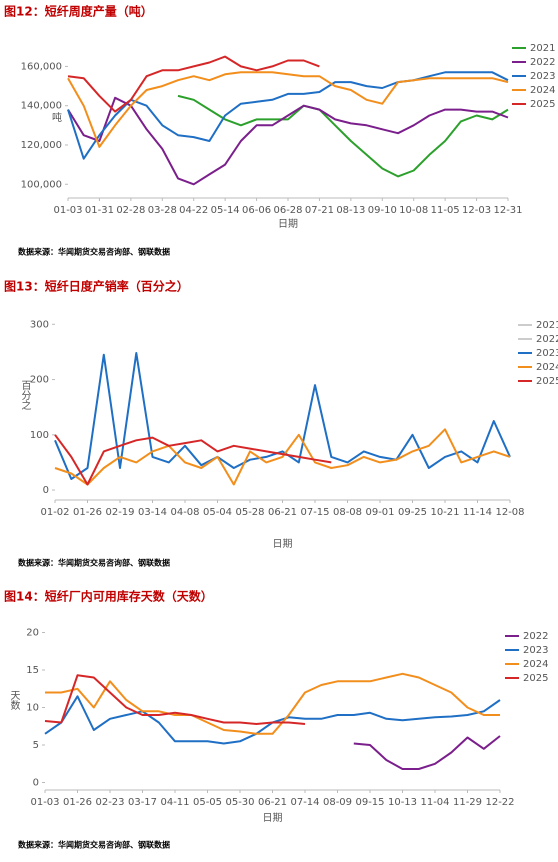 This screenshot has width=558, height=862. Describe the element at coordinates (314, 512) in the screenshot. I see `x-tick-label: 07-15` at that location.